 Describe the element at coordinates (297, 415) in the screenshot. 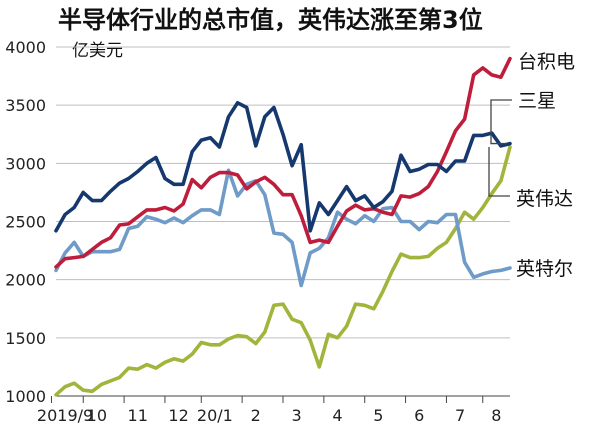

I see `x-tick-label: 3` at that location.